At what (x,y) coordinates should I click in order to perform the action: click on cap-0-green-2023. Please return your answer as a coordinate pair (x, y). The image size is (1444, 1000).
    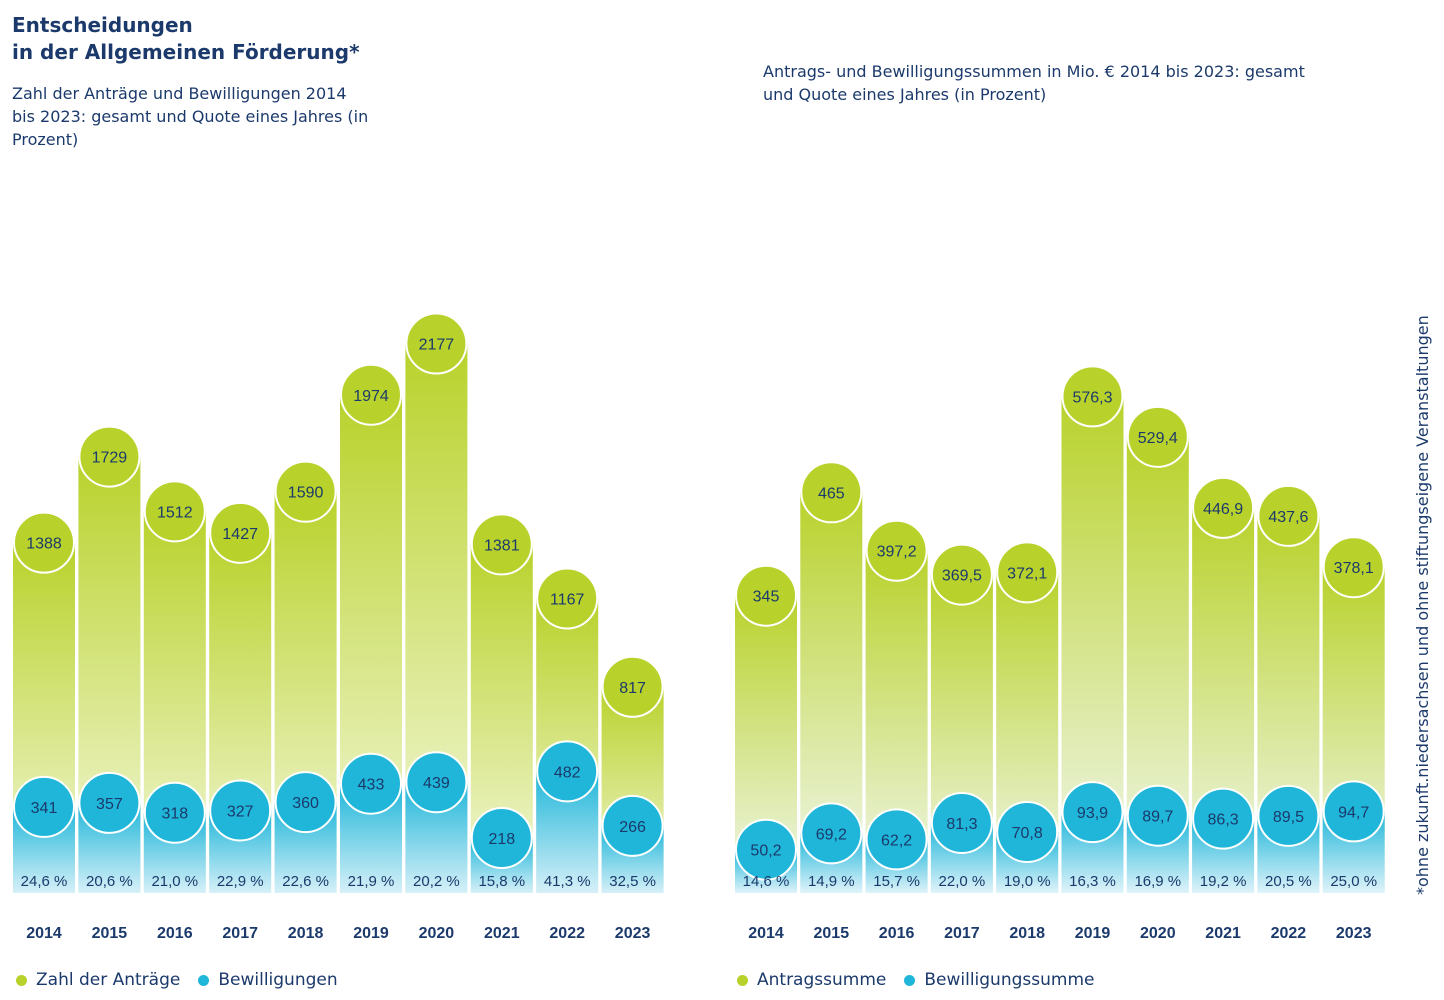
    Looking at the image, I should click on (632, 686).